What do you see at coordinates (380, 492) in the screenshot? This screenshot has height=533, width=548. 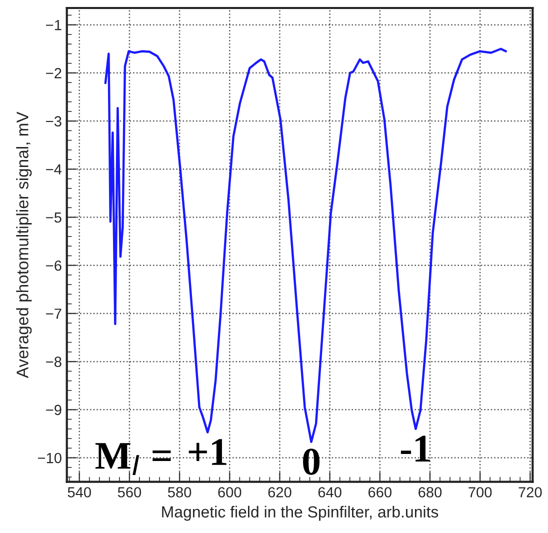 I see `x-tick-label: 660` at bounding box center [380, 492].